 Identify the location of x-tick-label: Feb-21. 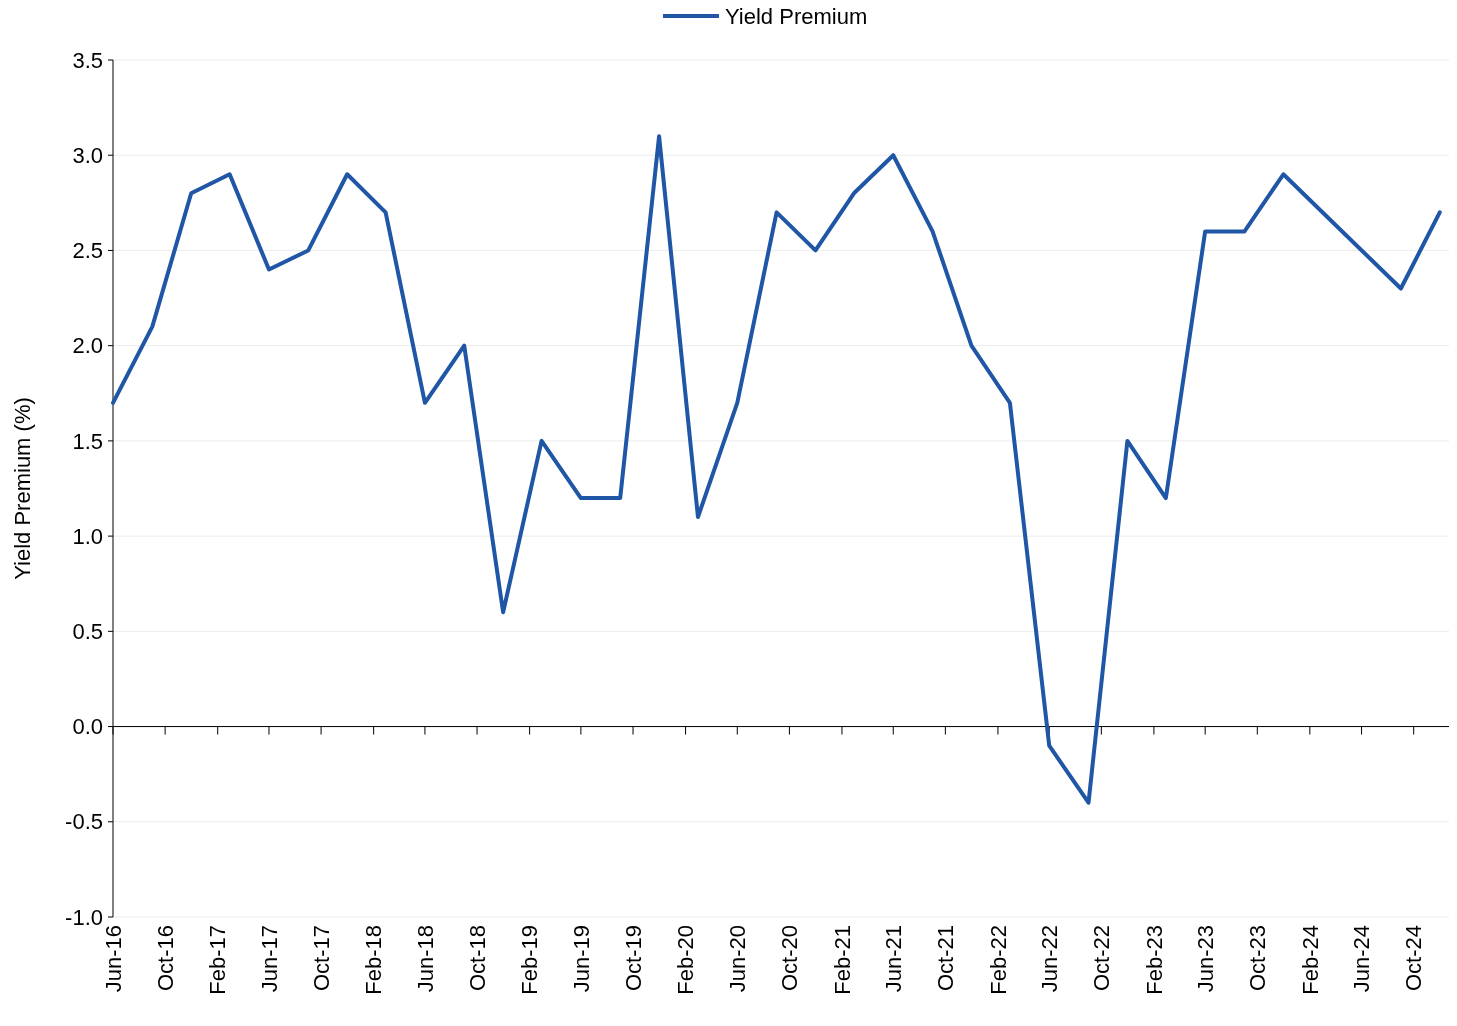
(842, 960).